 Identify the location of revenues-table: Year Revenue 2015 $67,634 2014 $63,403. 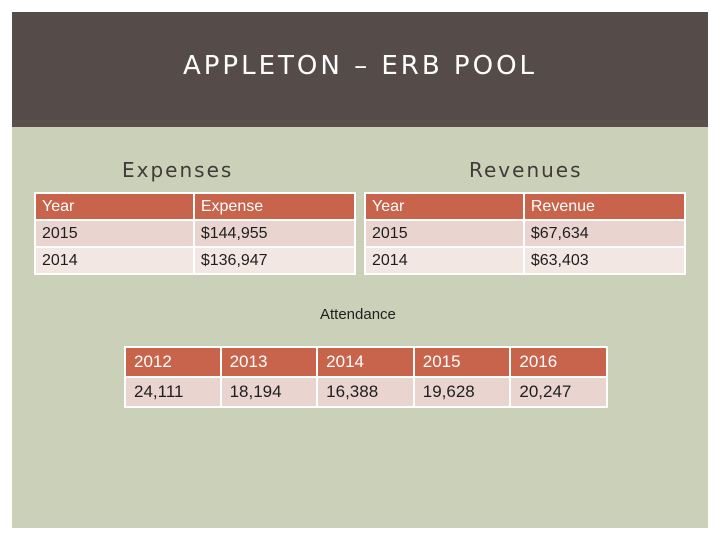
(525, 233).